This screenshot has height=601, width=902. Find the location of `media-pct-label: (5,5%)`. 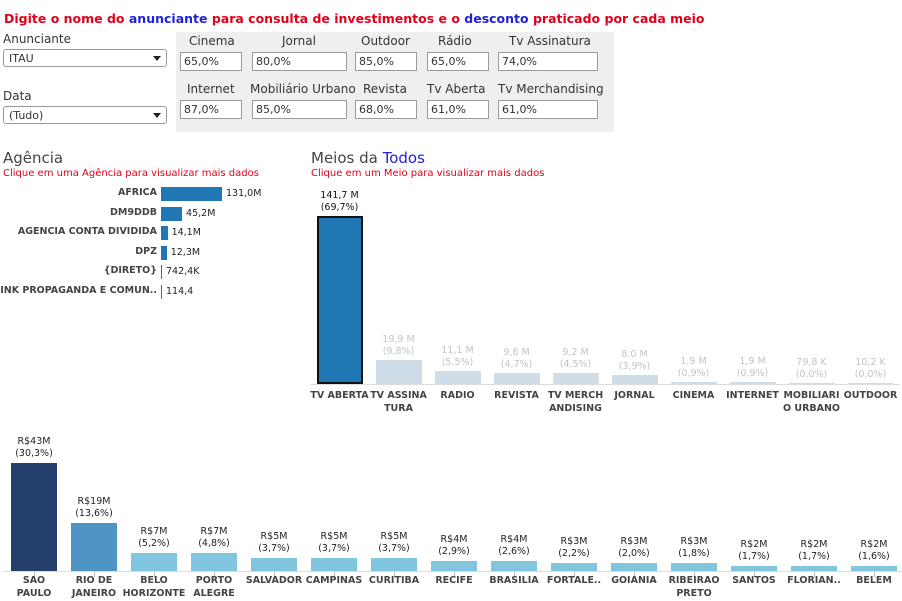

media-pct-label: (5,5%) is located at coordinates (457, 362).